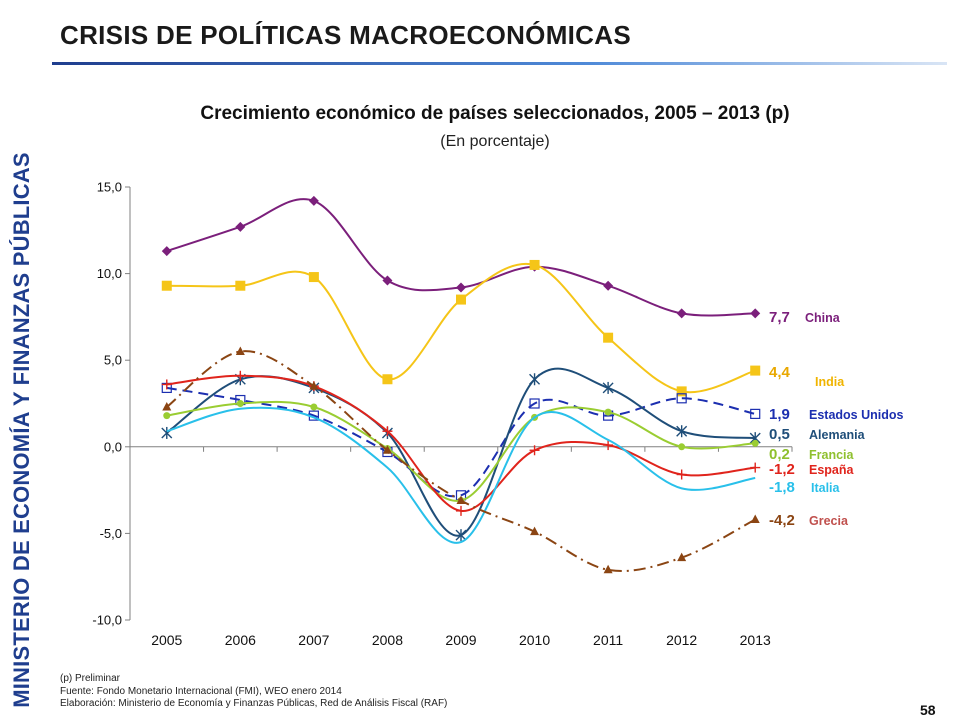 The height and width of the screenshot is (720, 960). I want to click on x-tick-label: 2009, so click(460, 640).